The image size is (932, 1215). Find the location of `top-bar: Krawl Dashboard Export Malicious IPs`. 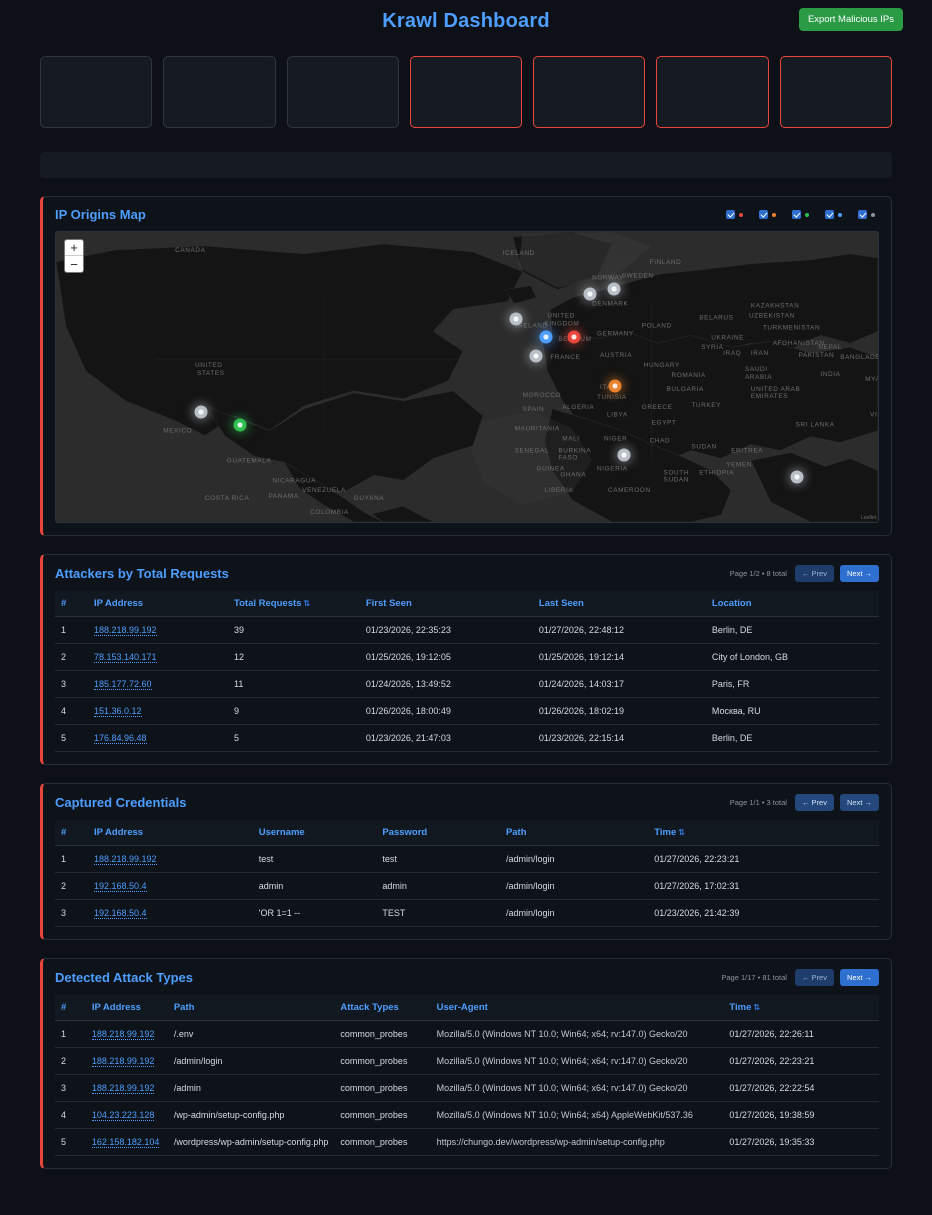

top-bar: Krawl Dashboard Export Malicious IPs is located at coordinates (466, 23).